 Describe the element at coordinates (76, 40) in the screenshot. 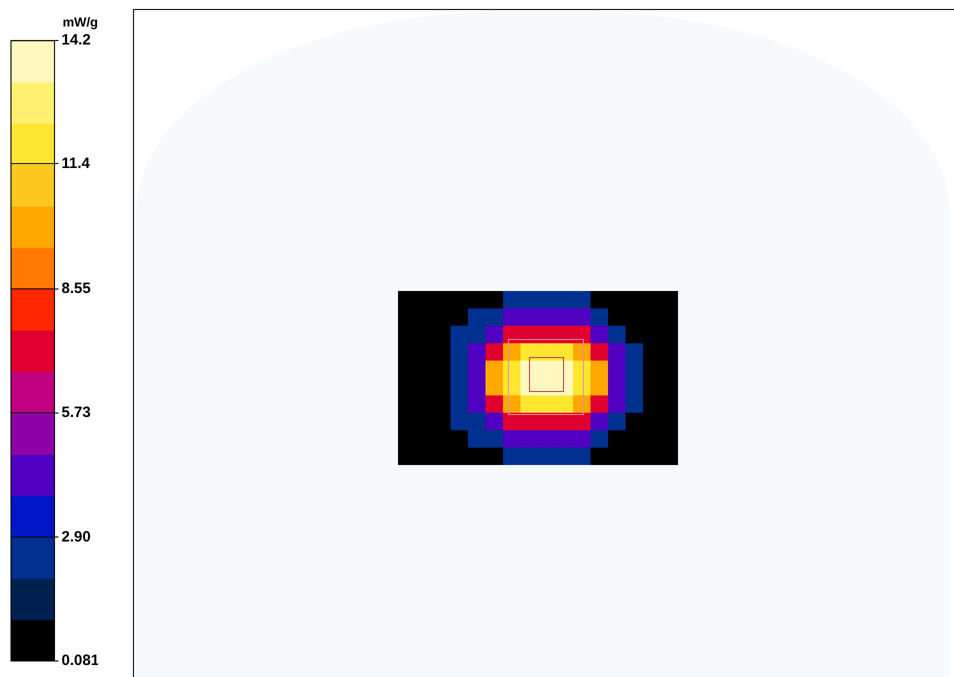

I see `color-bar-label: 14.2` at that location.